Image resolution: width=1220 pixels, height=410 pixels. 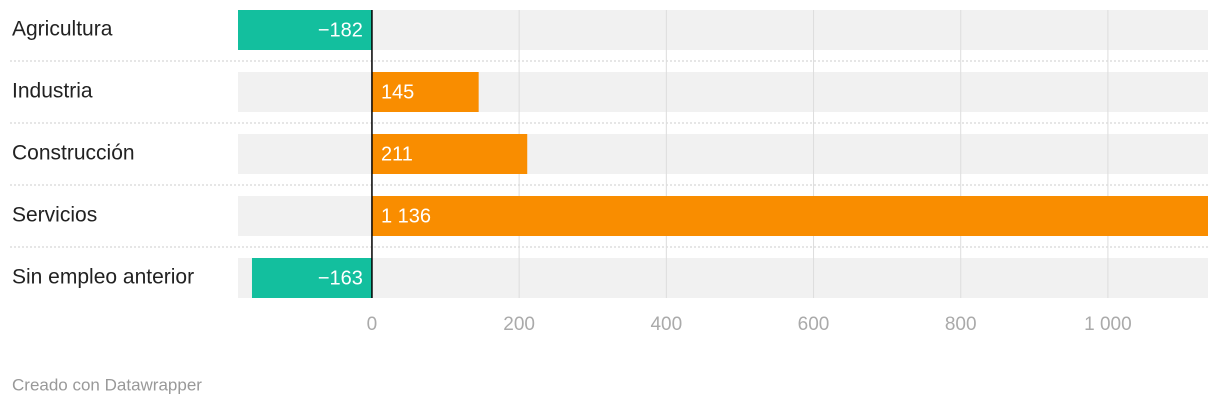 I want to click on category-label: Servicios, so click(x=54, y=215).